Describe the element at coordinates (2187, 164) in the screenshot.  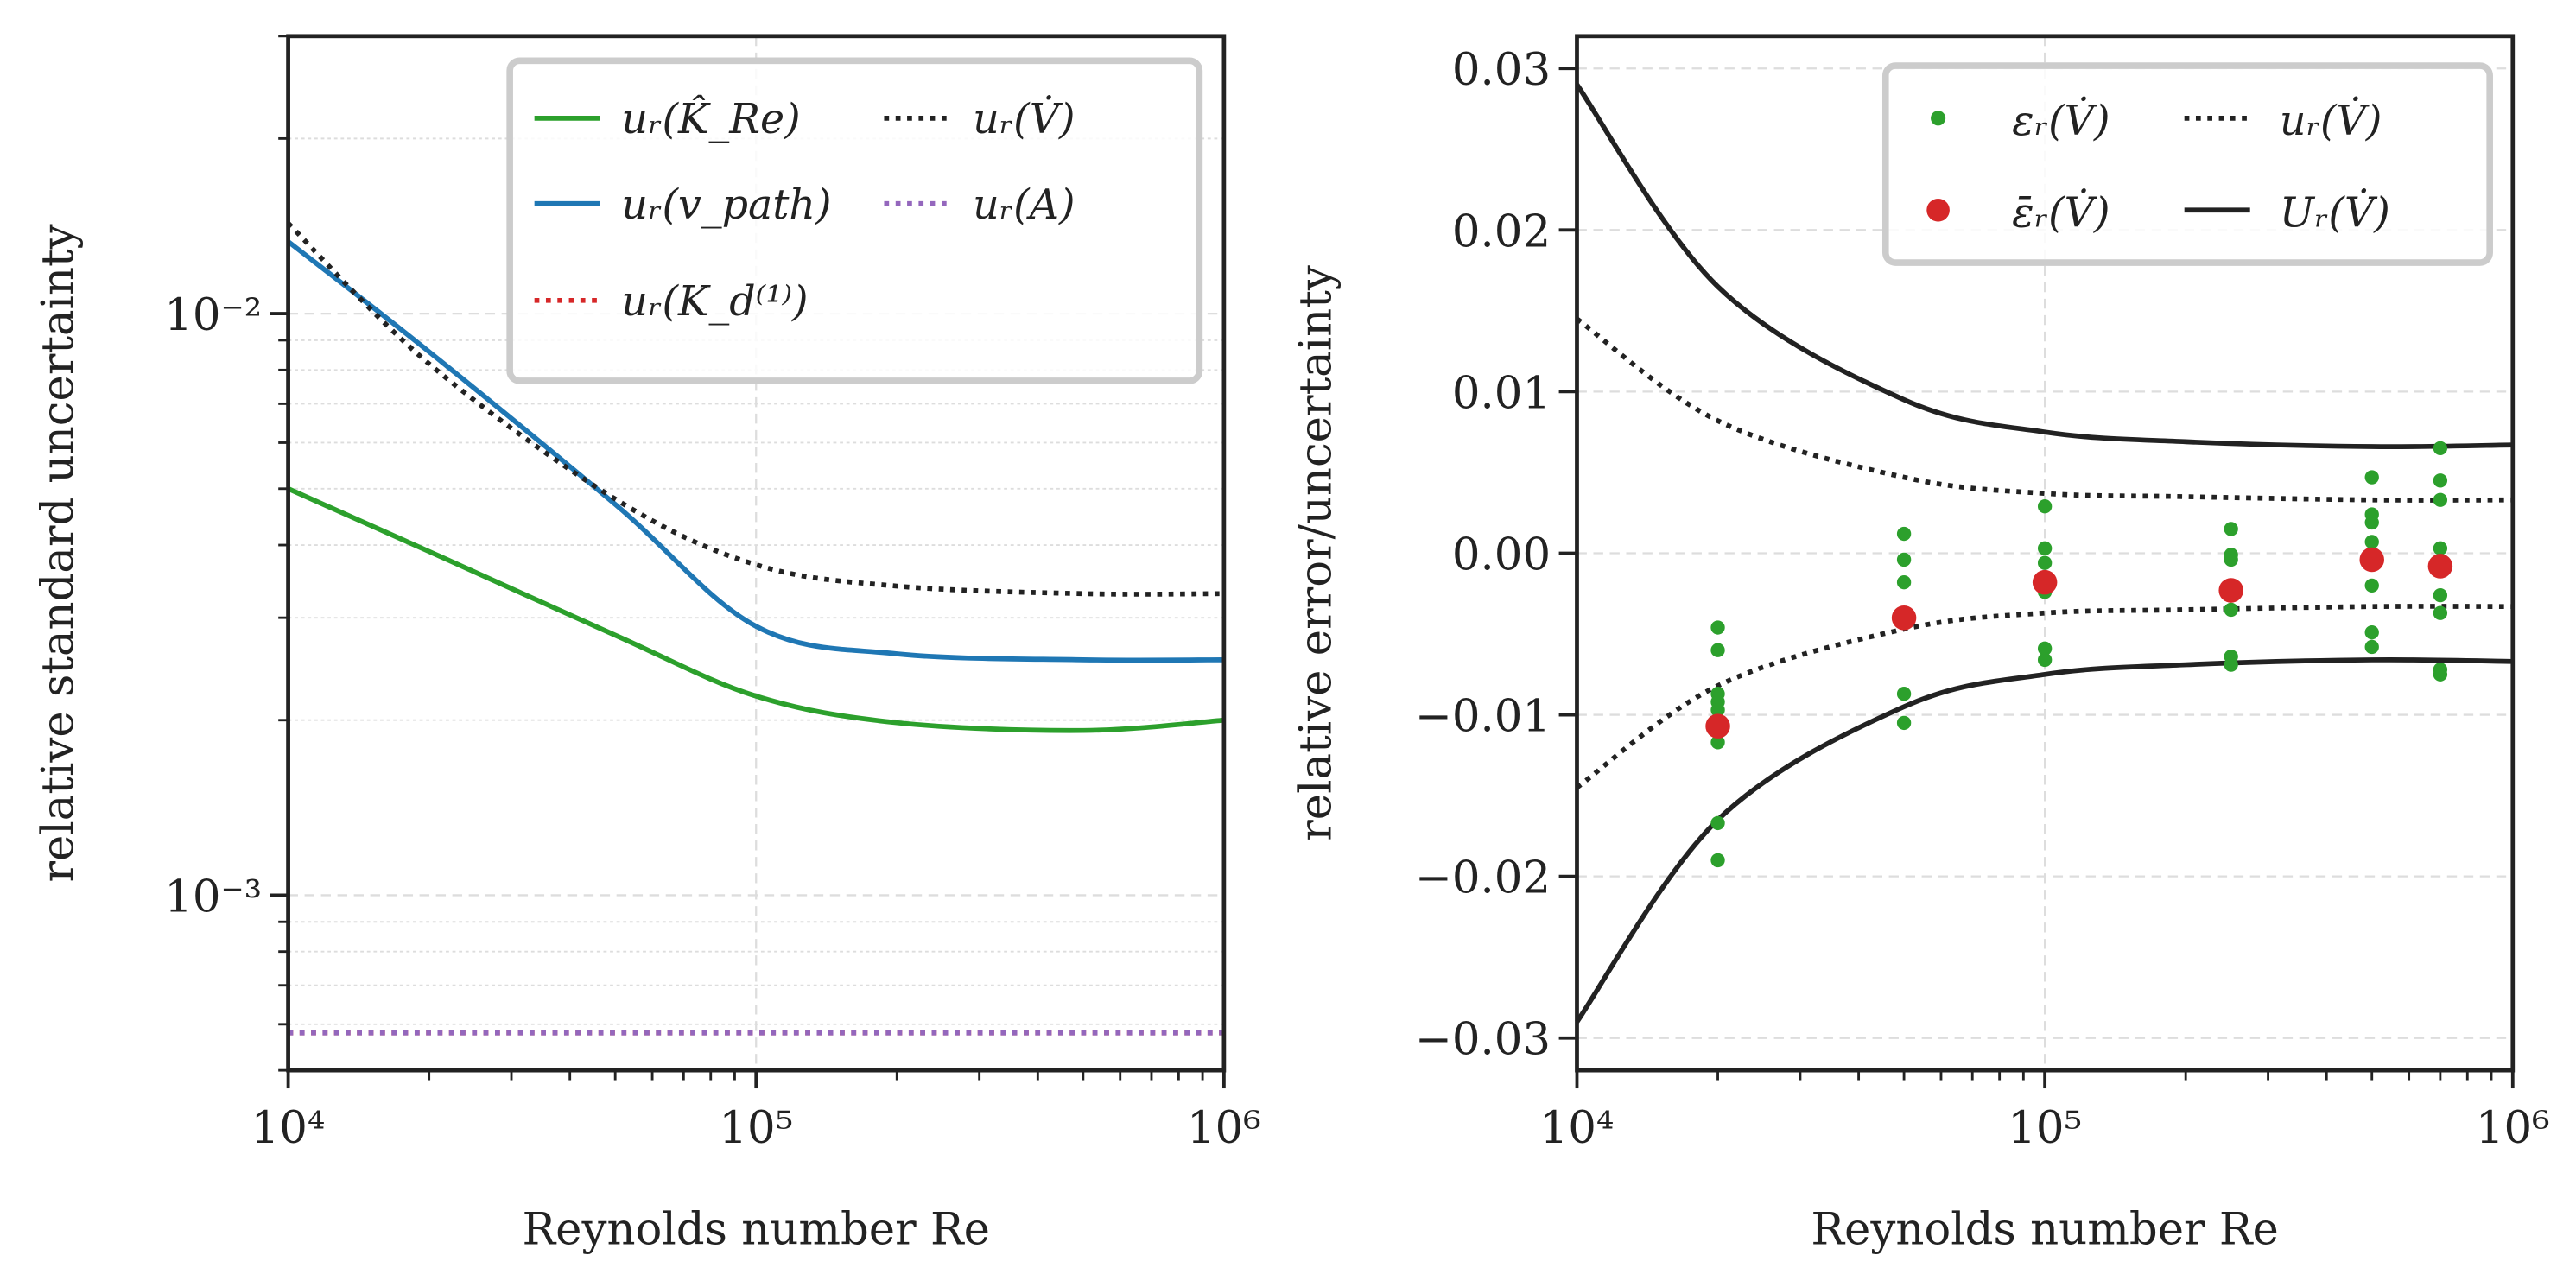
I see `right-legend: εᵣ(V̇) ε̄ᵣ(V̇) uᵣ(V̇) Uᵣ(V̇)` at that location.